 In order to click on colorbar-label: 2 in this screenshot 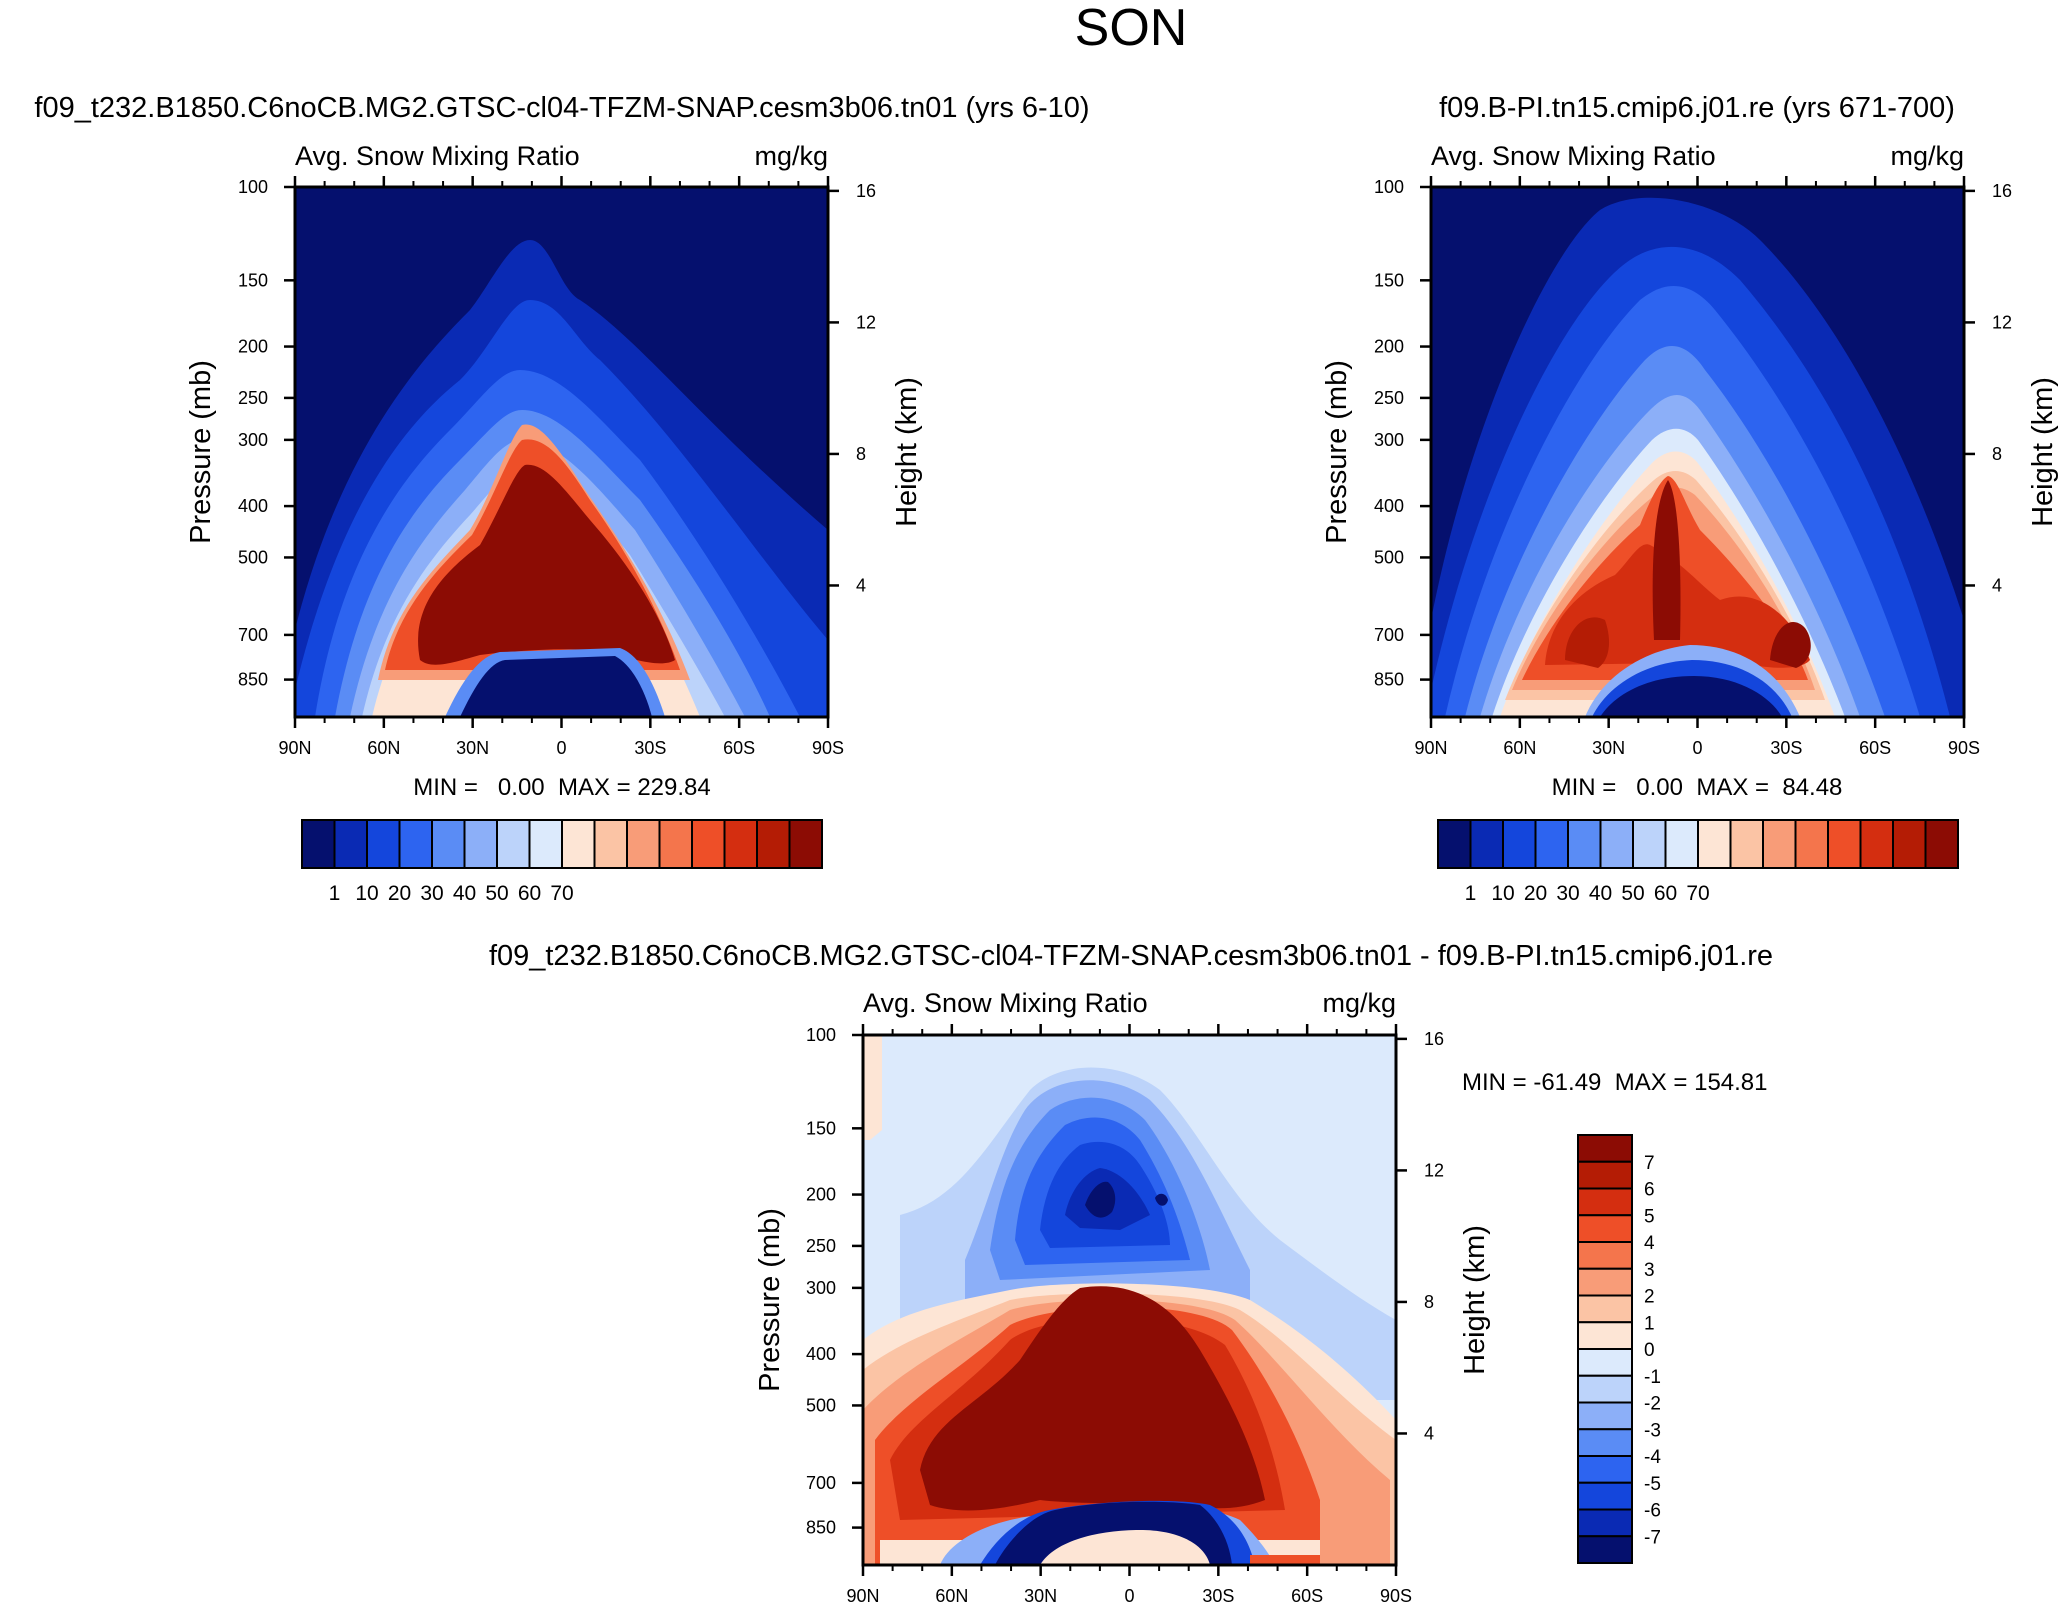, I will do `click(1649, 1297)`.